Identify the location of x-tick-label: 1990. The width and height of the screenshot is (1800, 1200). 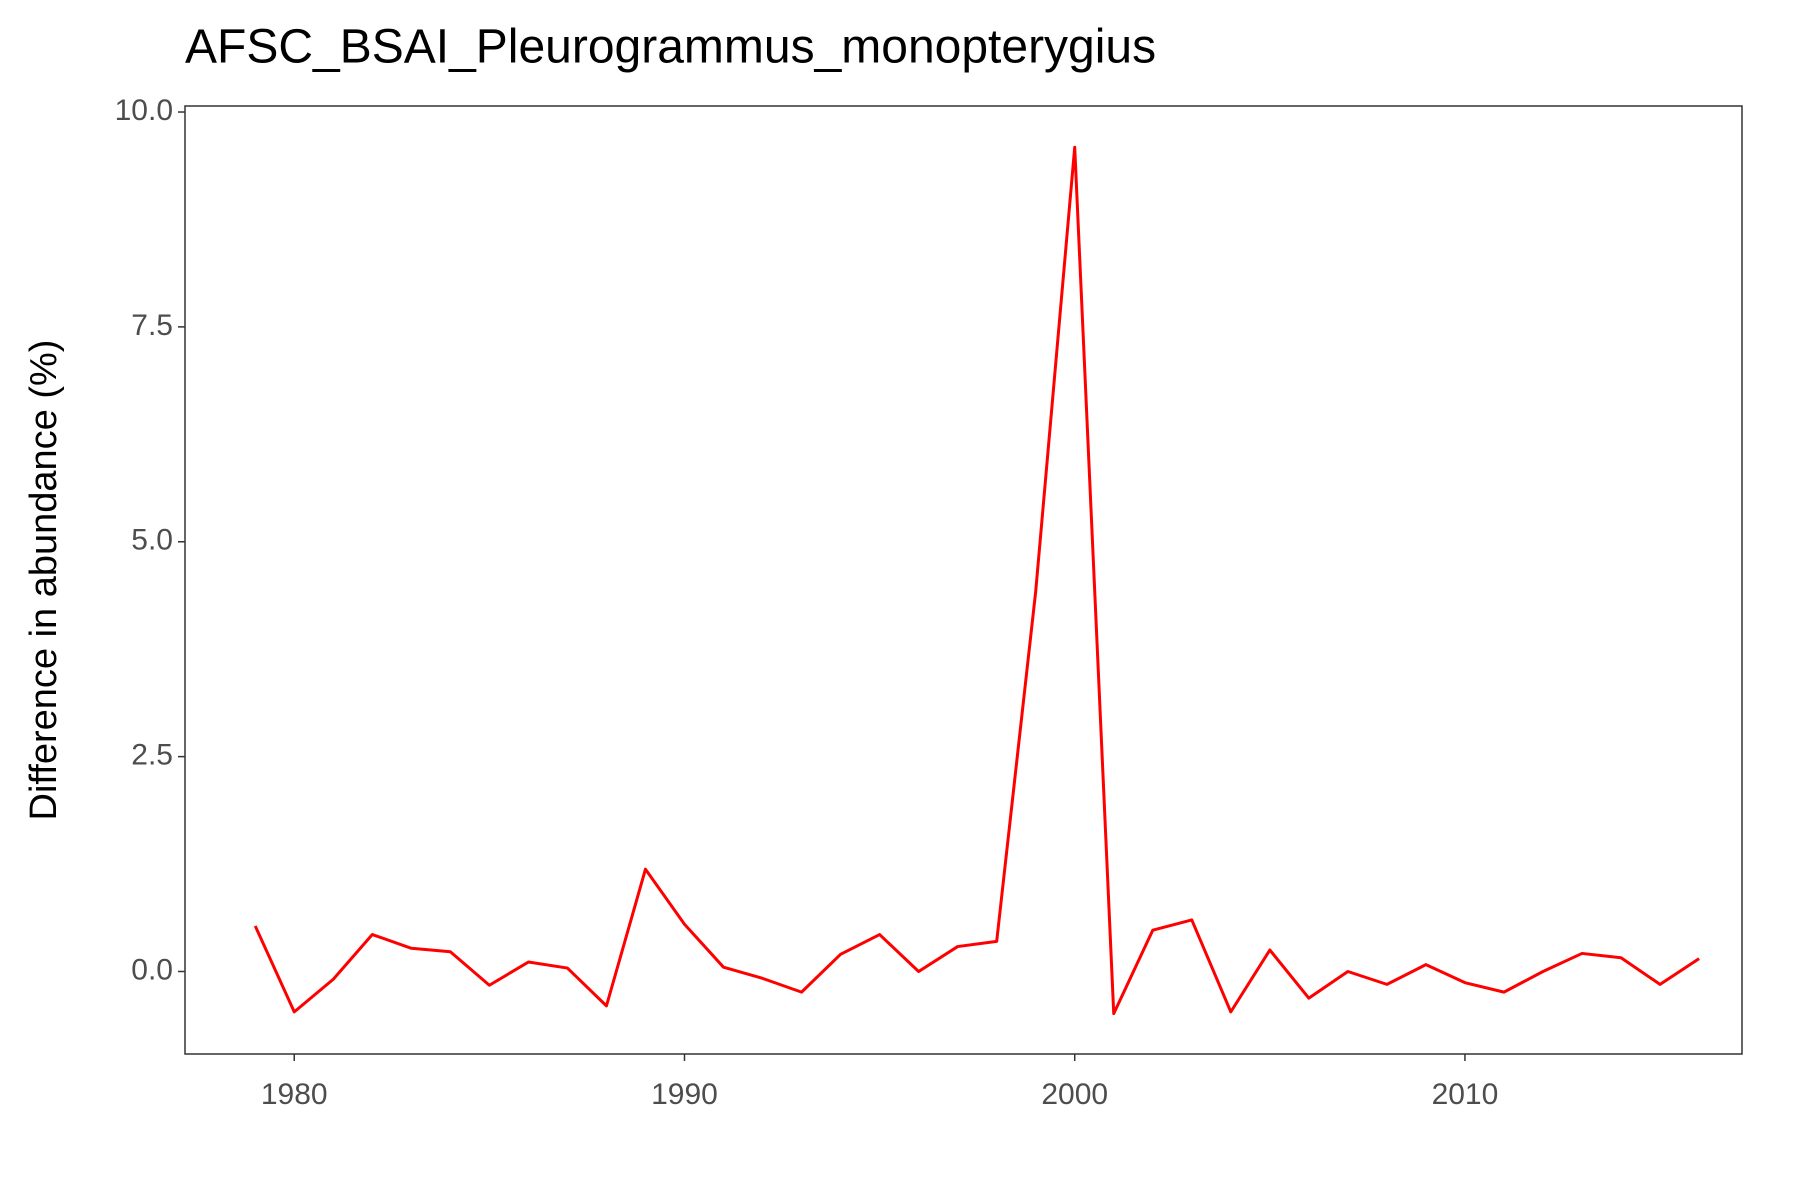
(684, 1094).